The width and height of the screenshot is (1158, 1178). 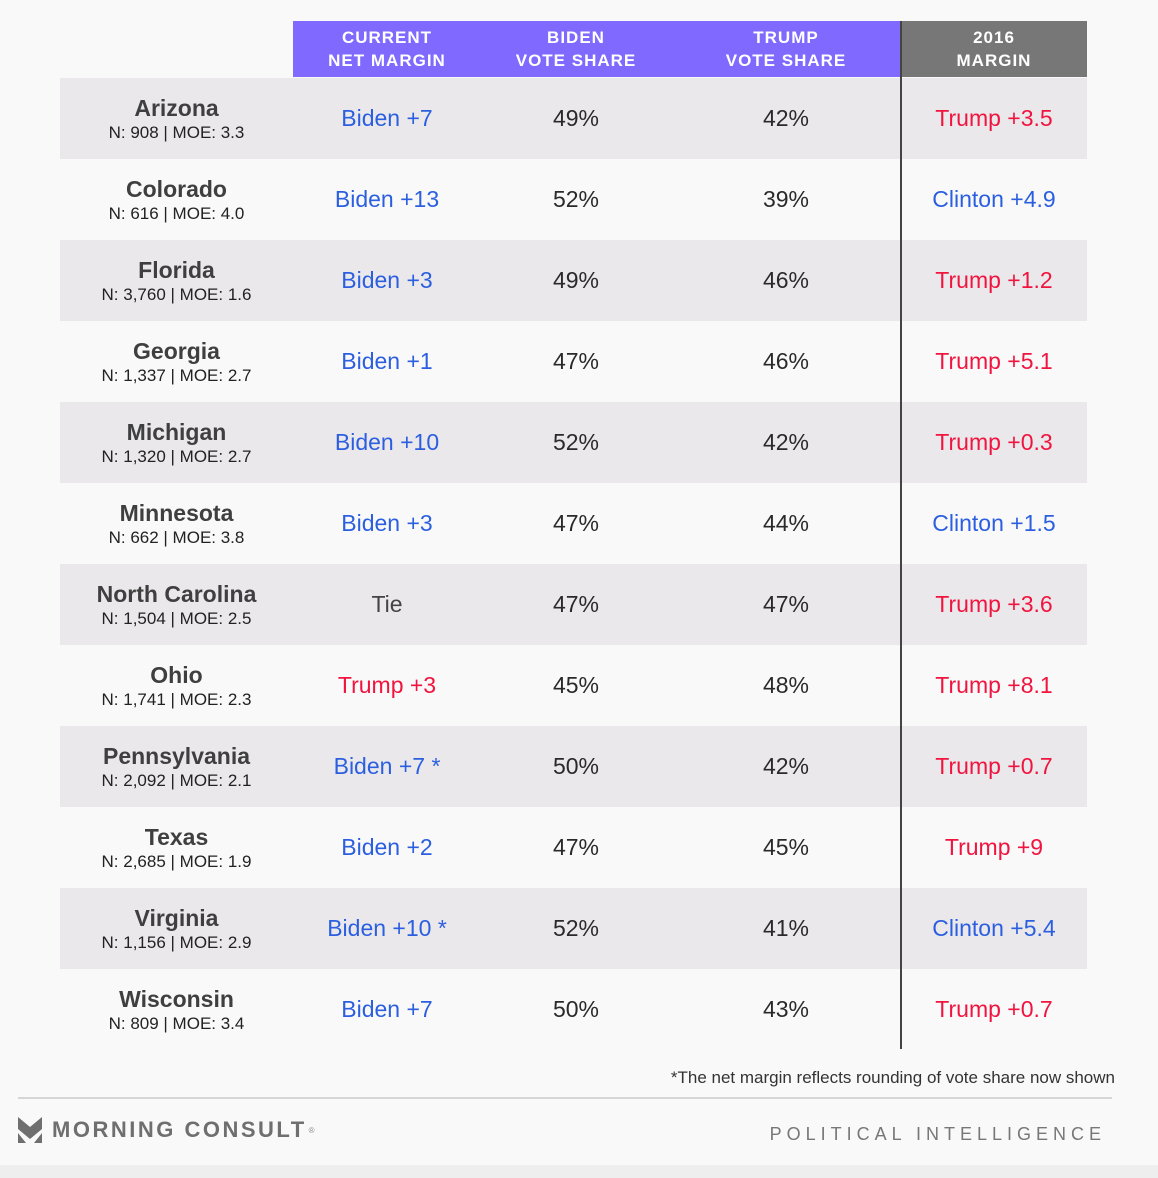 I want to click on header-biden-vote-share: BIDEN VOTE SHARE, so click(x=576, y=49).